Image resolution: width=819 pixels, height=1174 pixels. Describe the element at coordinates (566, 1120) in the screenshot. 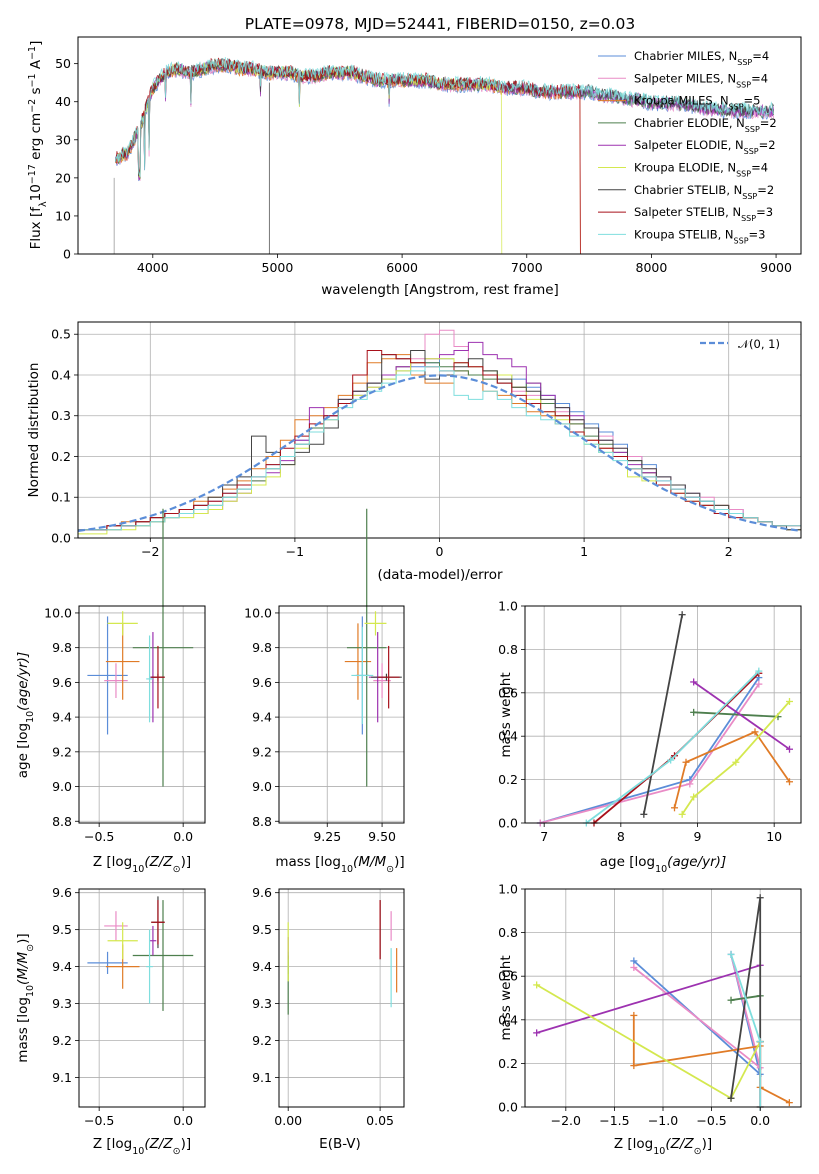

I see `x-tick-label: −2.0` at that location.